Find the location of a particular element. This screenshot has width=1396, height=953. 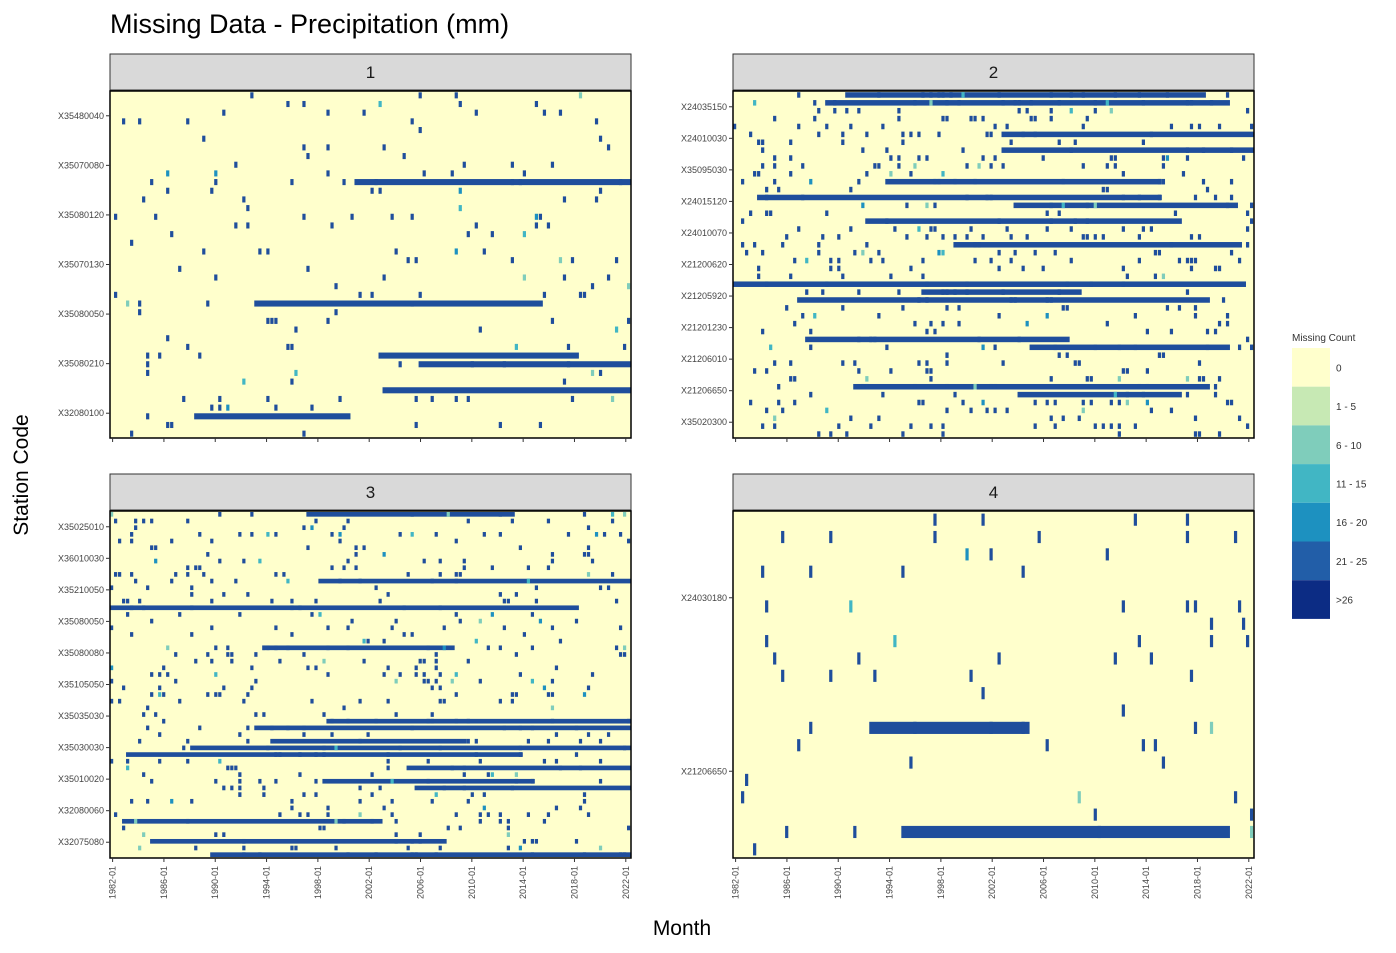

y-tick-label: X35080050 is located at coordinates (81, 314).